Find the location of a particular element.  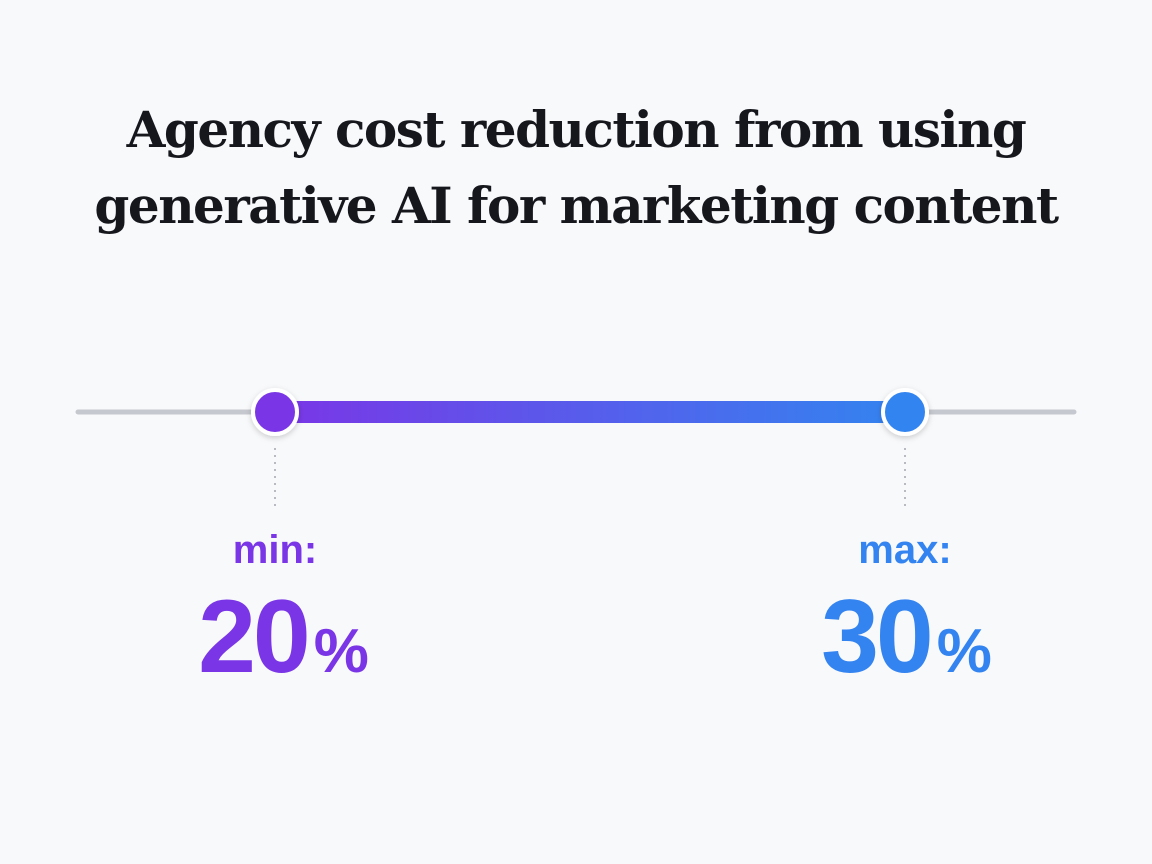

max-value: 30% is located at coordinates (906, 637).